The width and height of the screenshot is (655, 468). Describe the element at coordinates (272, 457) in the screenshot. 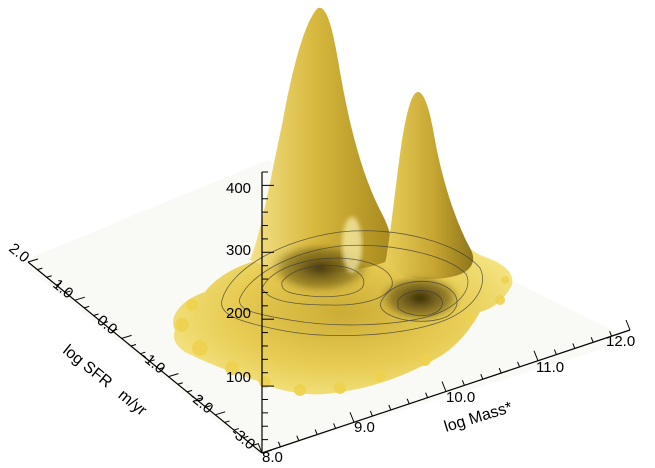

I see `x-tick-label: 8.0` at that location.